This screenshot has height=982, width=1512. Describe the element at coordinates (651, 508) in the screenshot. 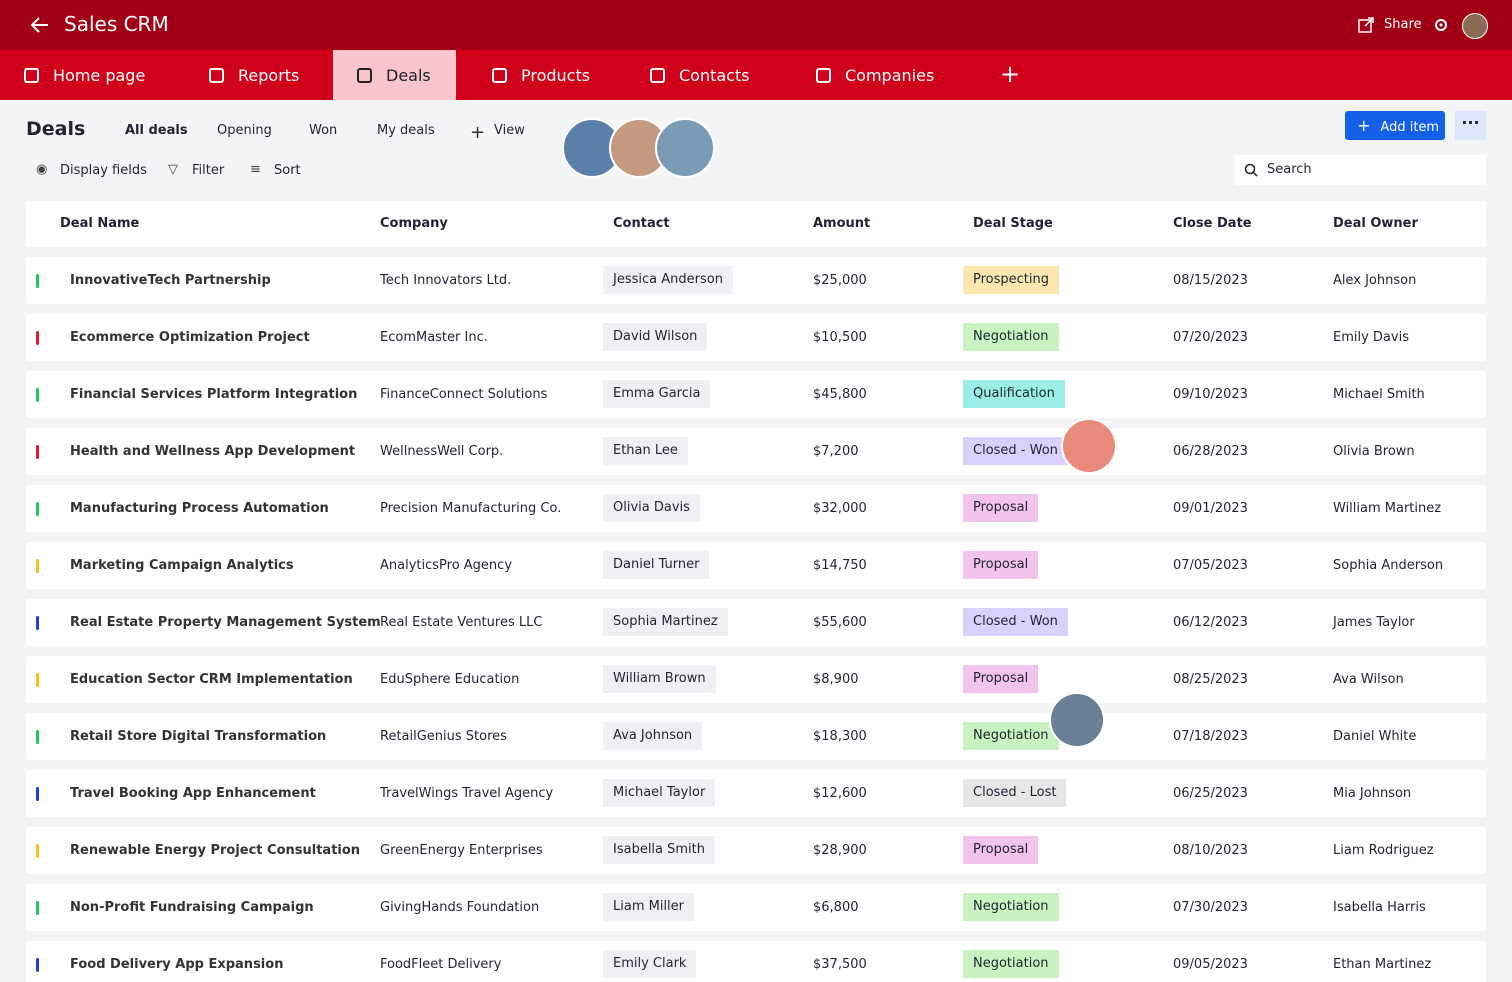

I see `contact-chip: Olivia Davis` at that location.